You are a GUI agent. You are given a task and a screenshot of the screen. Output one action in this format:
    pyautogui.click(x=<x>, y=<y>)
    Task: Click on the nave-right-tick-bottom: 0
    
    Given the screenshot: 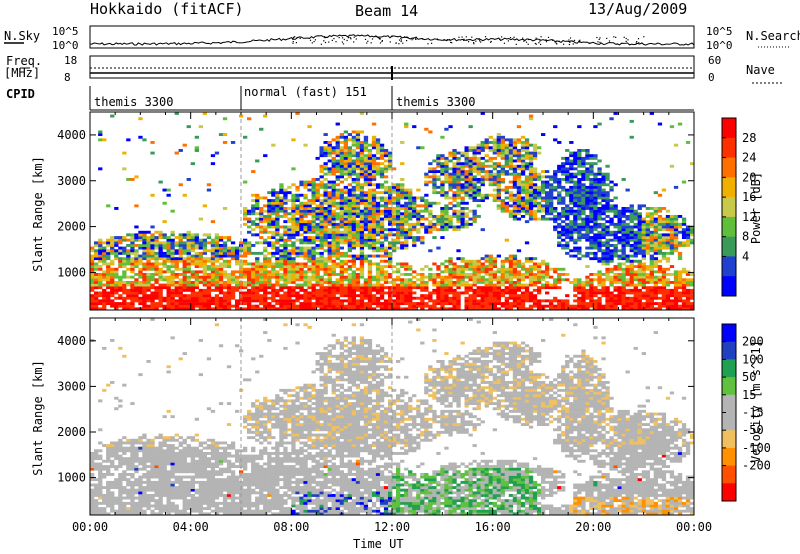 What is the action you would take?
    pyautogui.click(x=711, y=77)
    